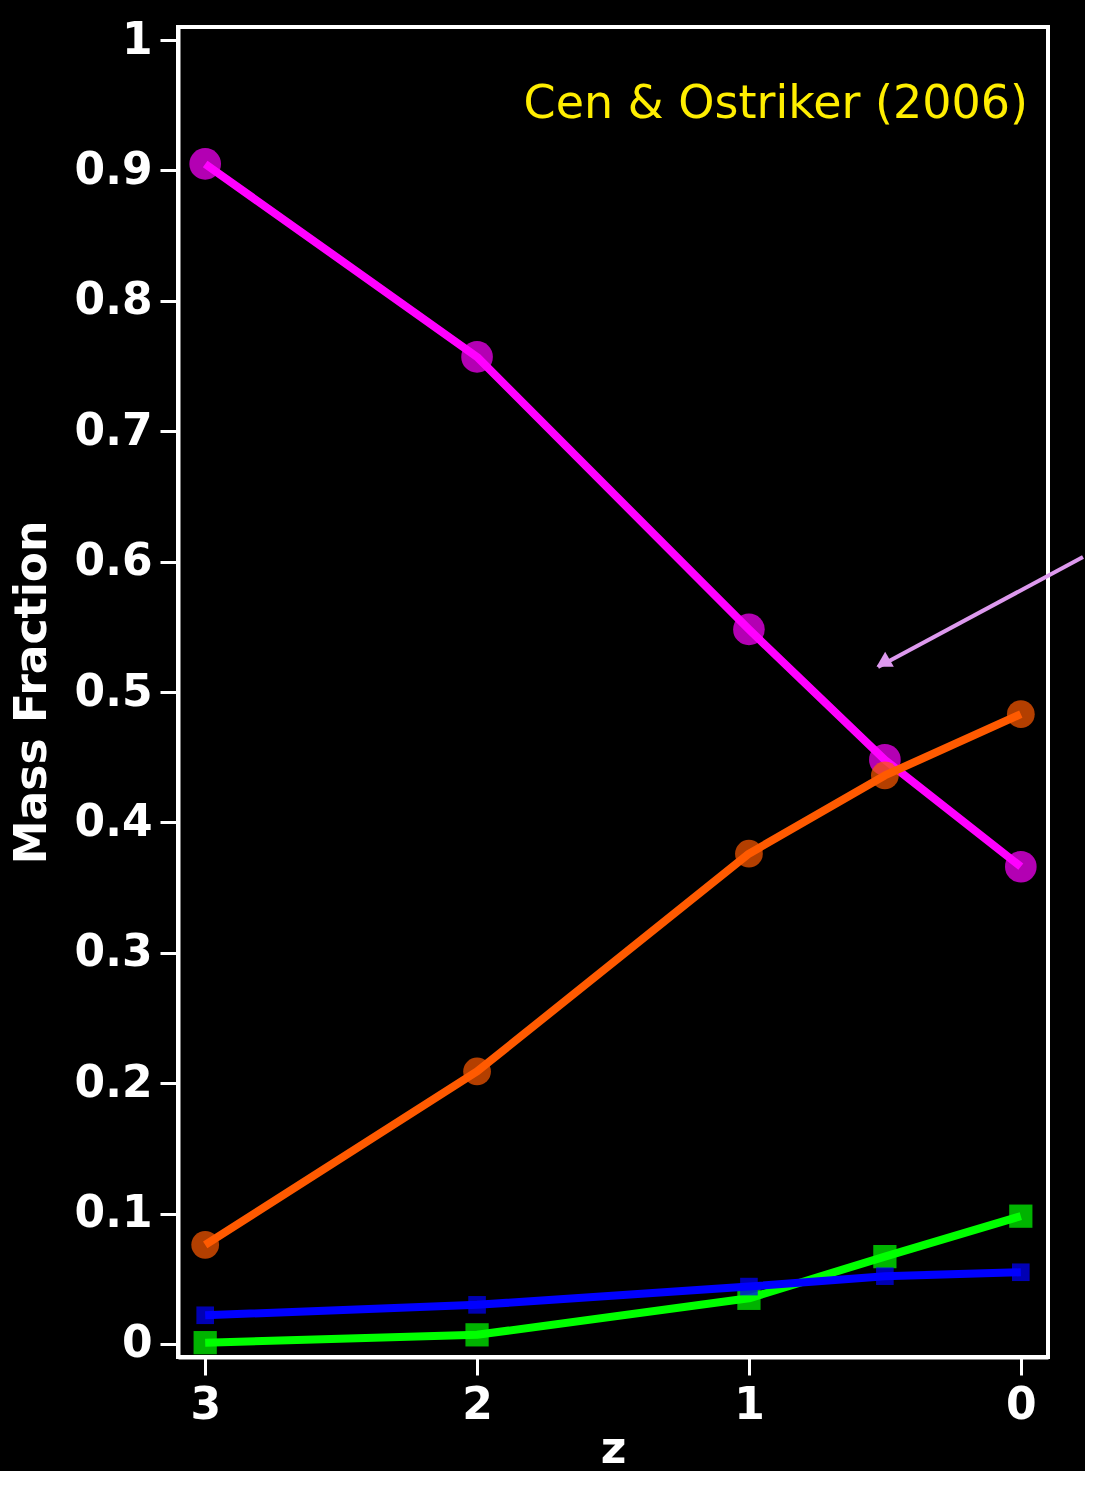 The image size is (1110, 1506). Describe the element at coordinates (137, 1342) in the screenshot. I see `y-tick-label: 0` at that location.